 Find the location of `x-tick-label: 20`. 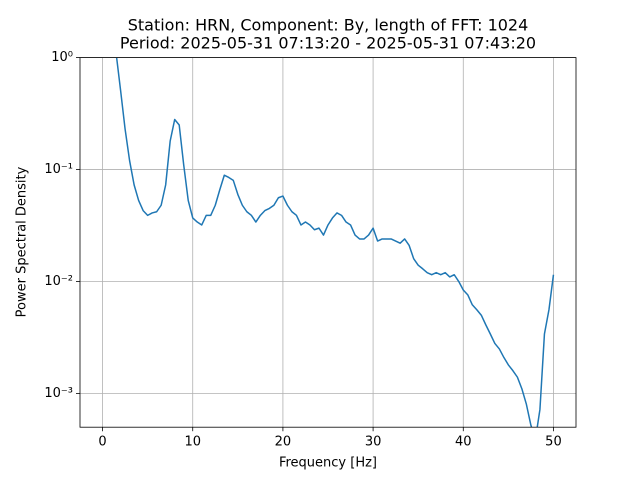

x-tick-label: 20 is located at coordinates (283, 442).